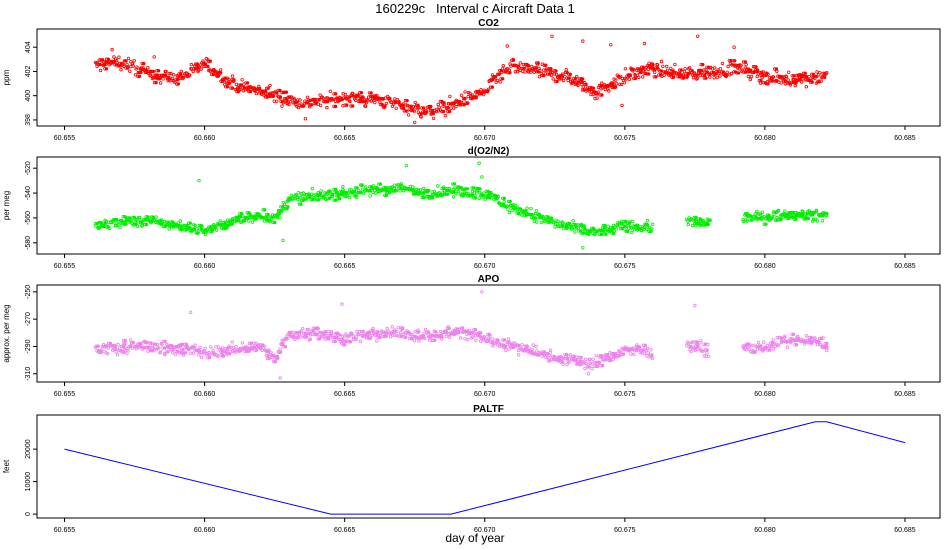 This screenshot has width=950, height=550. What do you see at coordinates (345, 138) in the screenshot?
I see `x-tick-label: 60.665` at bounding box center [345, 138].